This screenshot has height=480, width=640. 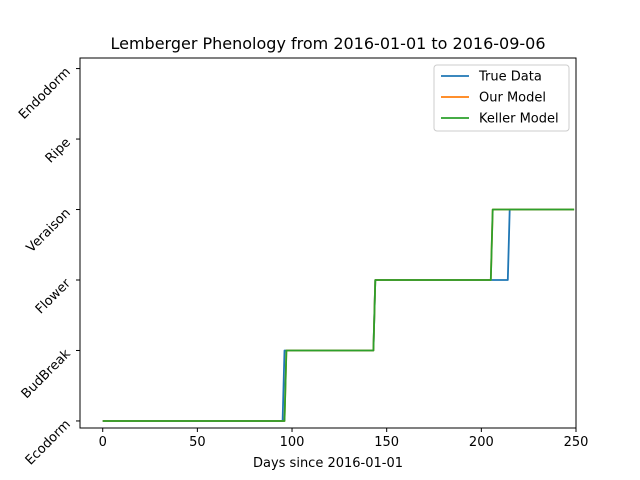 What do you see at coordinates (510, 77) in the screenshot?
I see `legend-label: True Data` at bounding box center [510, 77].